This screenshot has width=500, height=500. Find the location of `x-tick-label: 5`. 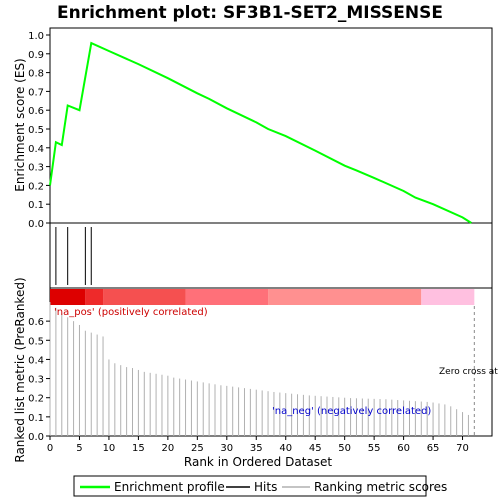

x-tick-label: 5 is located at coordinates (79, 448).